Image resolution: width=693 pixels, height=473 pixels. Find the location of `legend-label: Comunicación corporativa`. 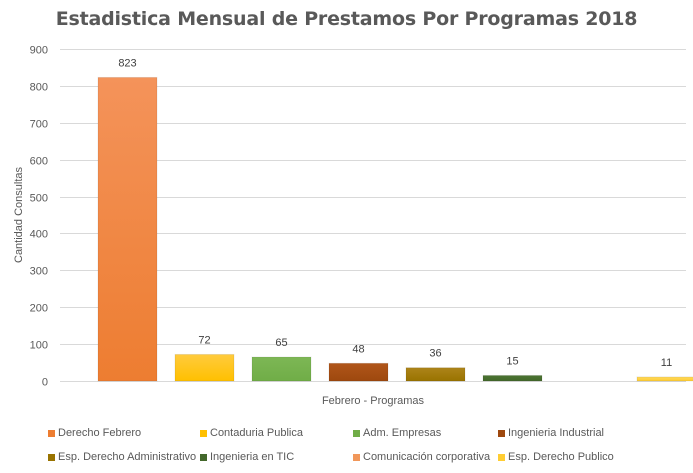

legend-label: Comunicación corporativa is located at coordinates (427, 457).